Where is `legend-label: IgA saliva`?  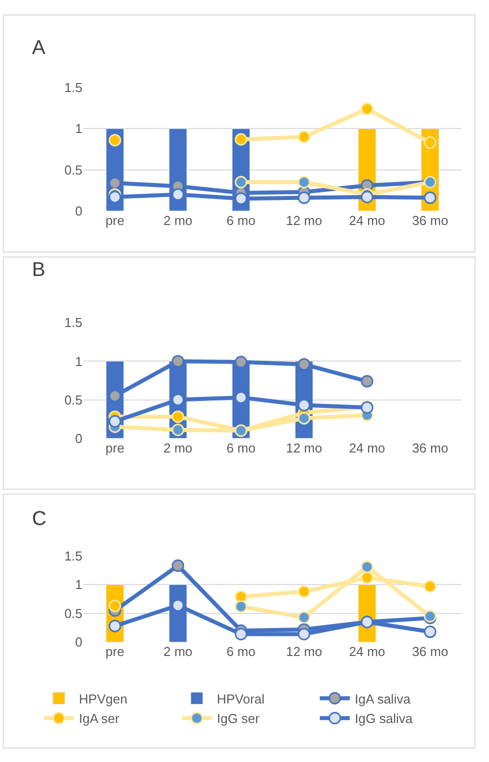 legend-label: IgA saliva is located at coordinates (383, 698).